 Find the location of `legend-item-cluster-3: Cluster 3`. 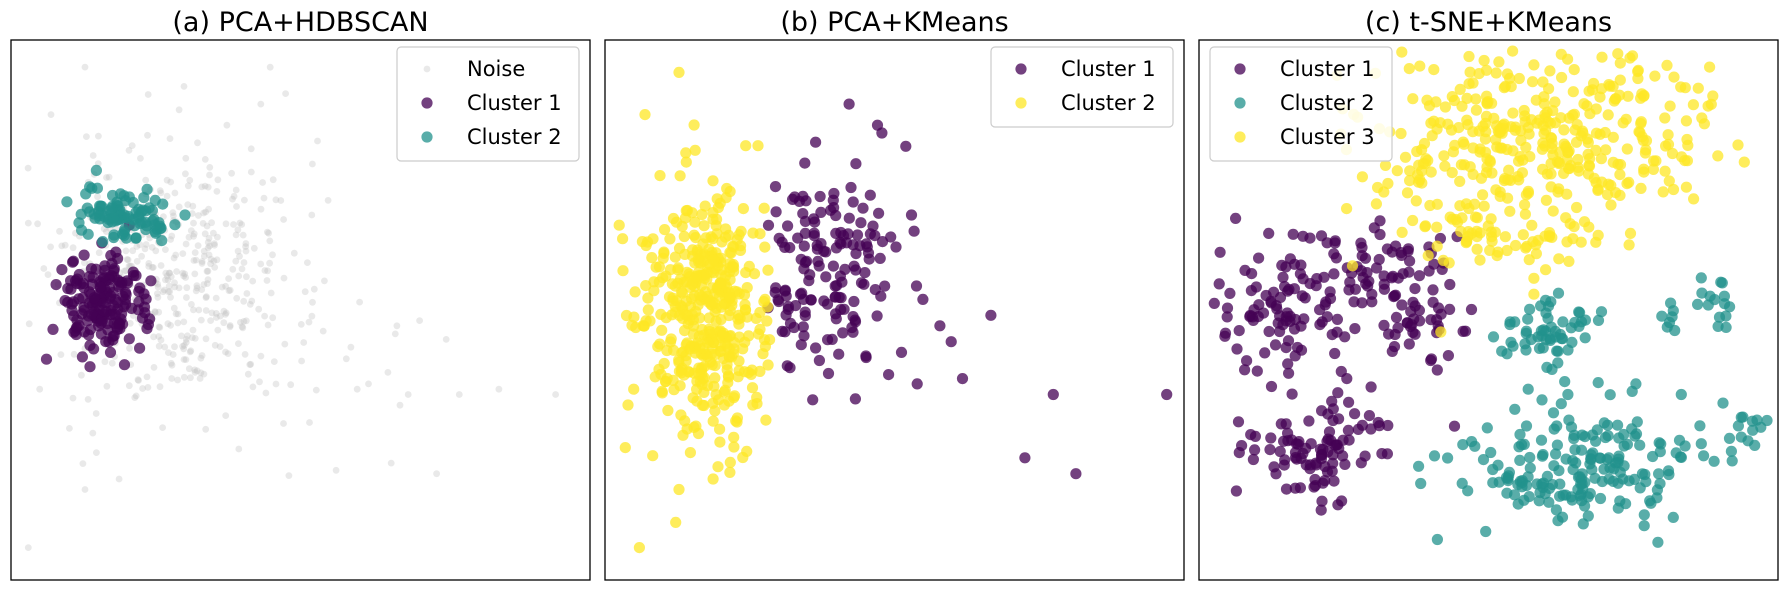

legend-item-cluster-3: Cluster 3 is located at coordinates (1304, 137).